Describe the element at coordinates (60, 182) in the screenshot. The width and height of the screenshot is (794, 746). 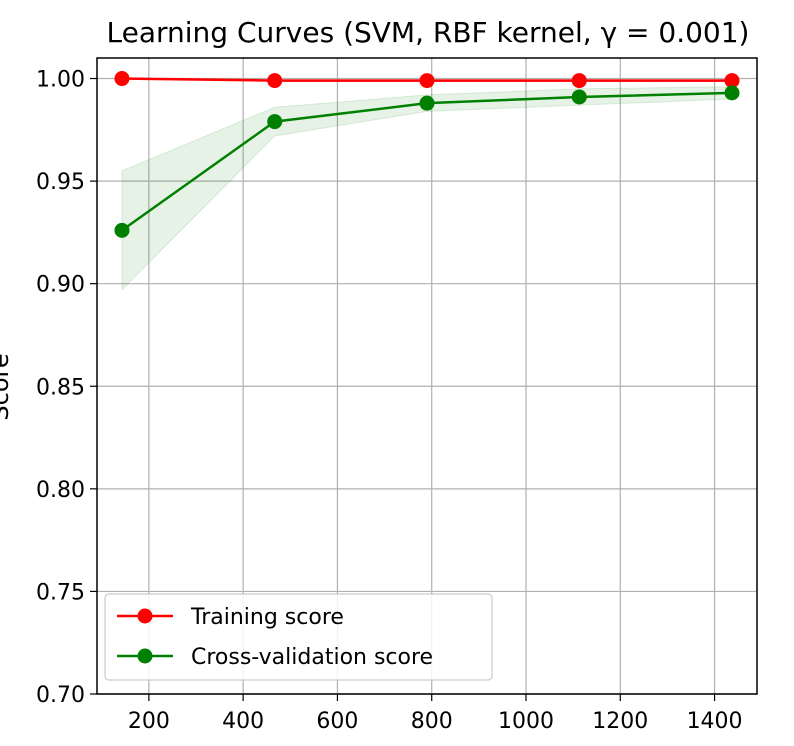
I see `y-tick-label: 0.95` at that location.